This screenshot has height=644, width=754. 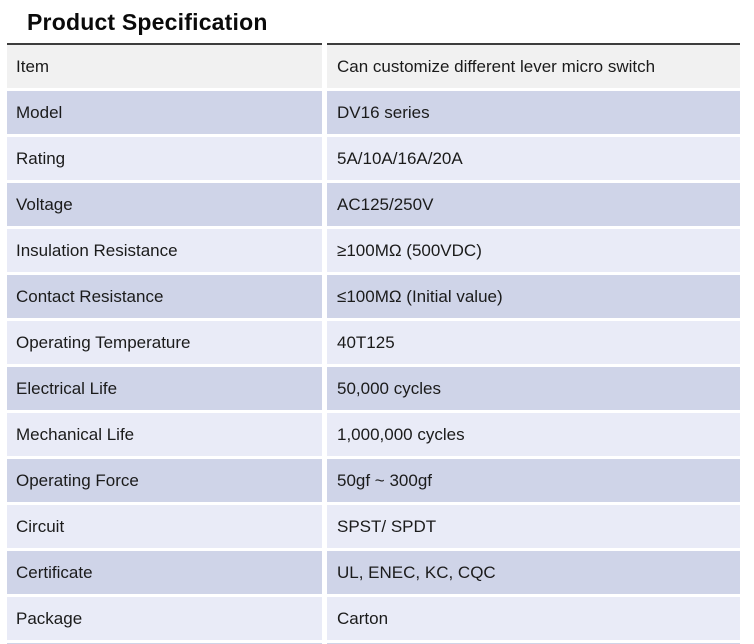 I want to click on spec-value: AC125/250V, so click(x=533, y=204).